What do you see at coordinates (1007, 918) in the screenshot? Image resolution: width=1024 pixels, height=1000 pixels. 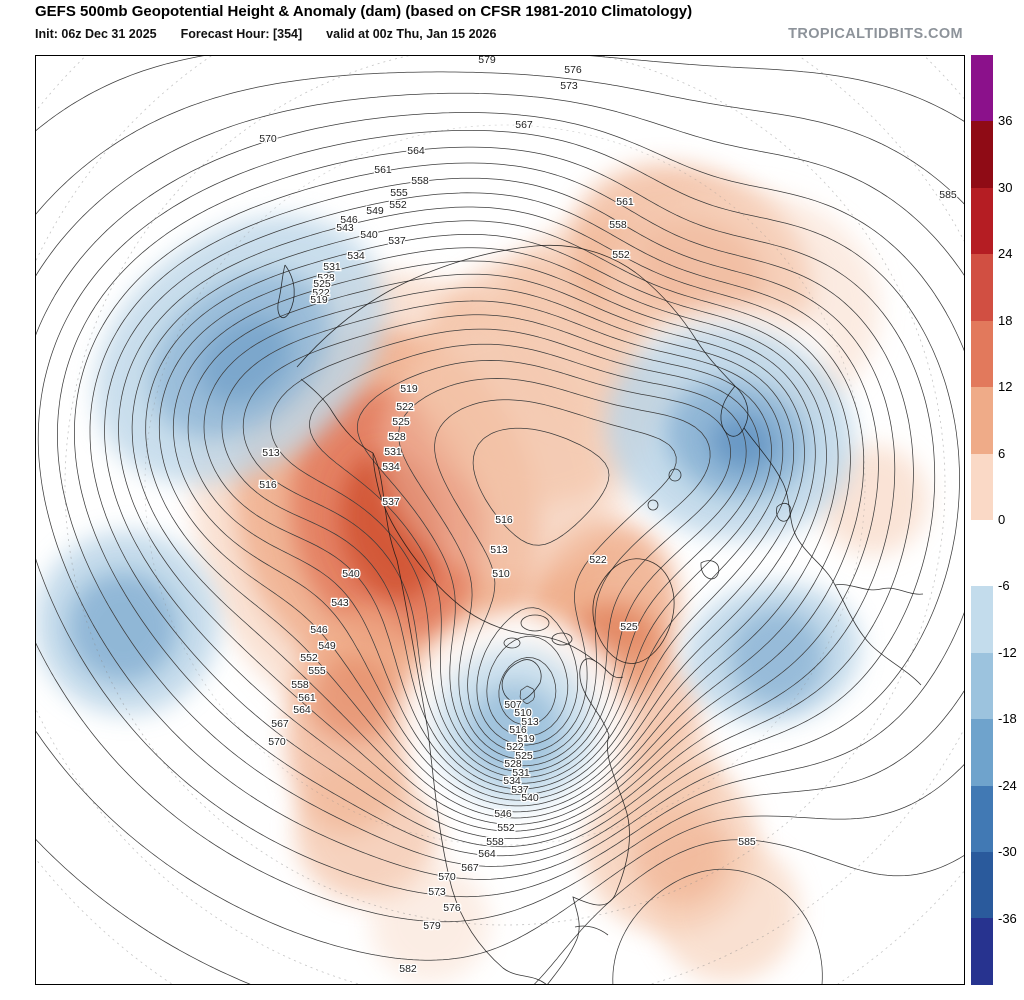 I see `colorbar-tick: -36` at bounding box center [1007, 918].